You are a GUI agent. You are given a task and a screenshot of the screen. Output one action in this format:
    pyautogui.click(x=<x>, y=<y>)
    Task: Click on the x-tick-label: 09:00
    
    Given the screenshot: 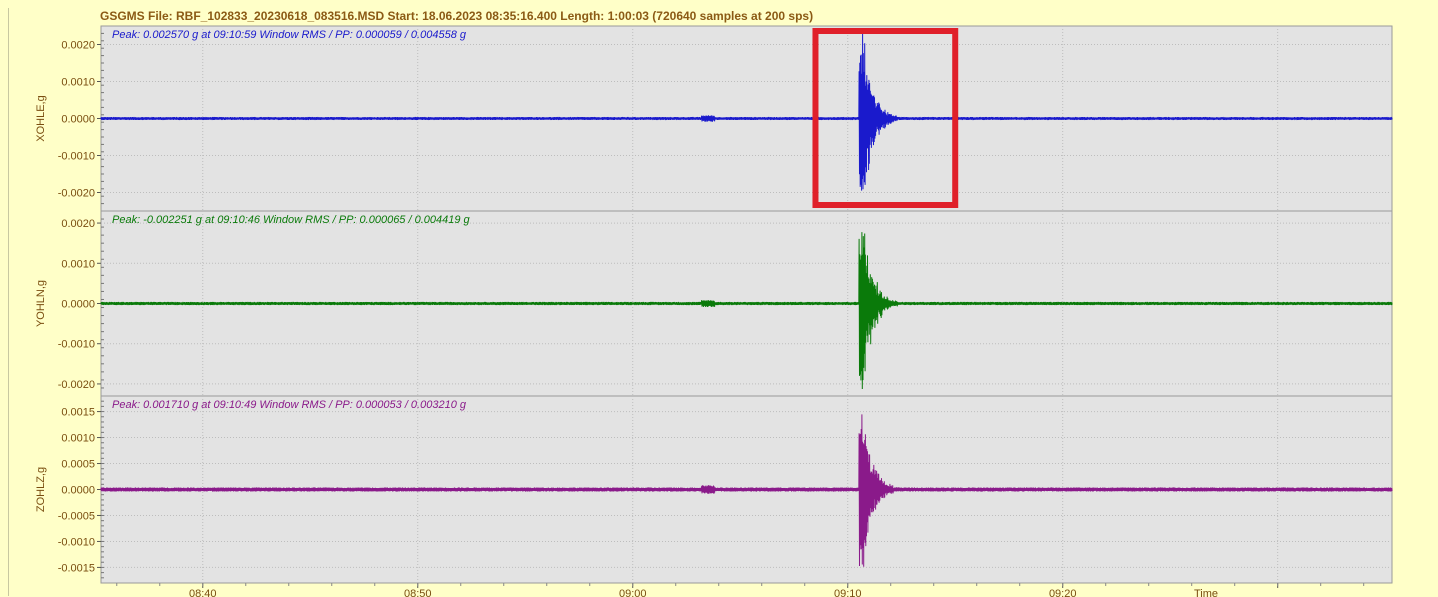 What is the action you would take?
    pyautogui.click(x=633, y=592)
    